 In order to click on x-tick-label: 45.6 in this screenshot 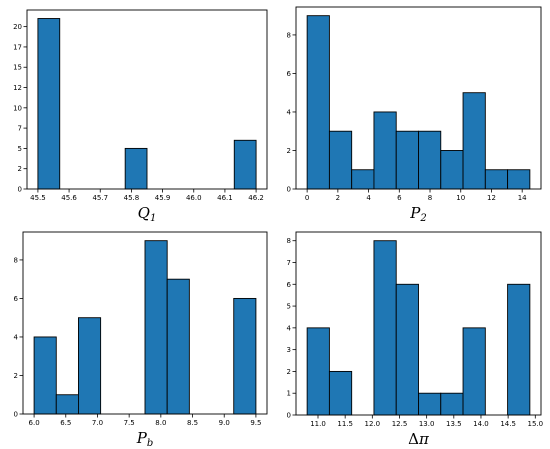, I will do `click(69, 198)`.